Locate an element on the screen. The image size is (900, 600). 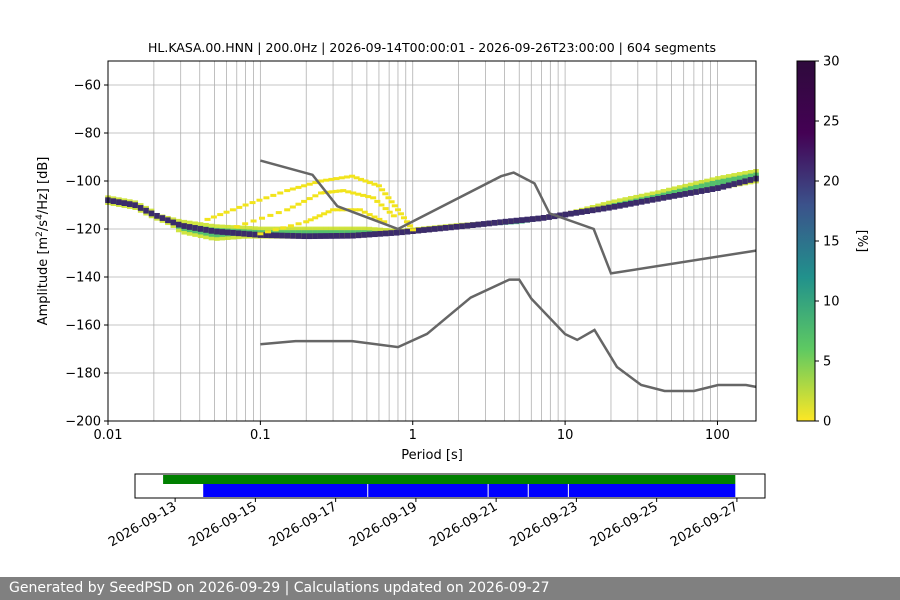
y-tick-label: −160 is located at coordinates (83, 326).